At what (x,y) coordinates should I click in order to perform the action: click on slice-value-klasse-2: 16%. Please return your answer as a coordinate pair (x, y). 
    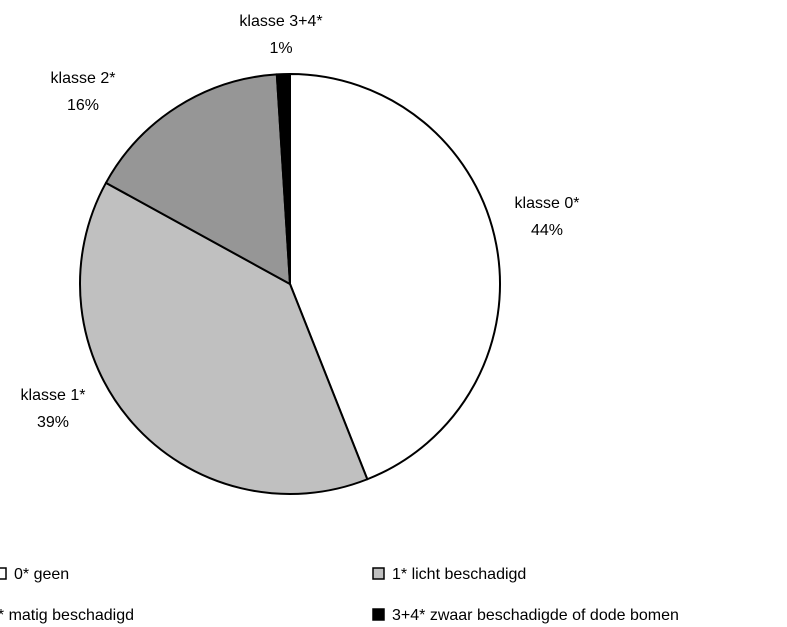
    Looking at the image, I should click on (83, 105).